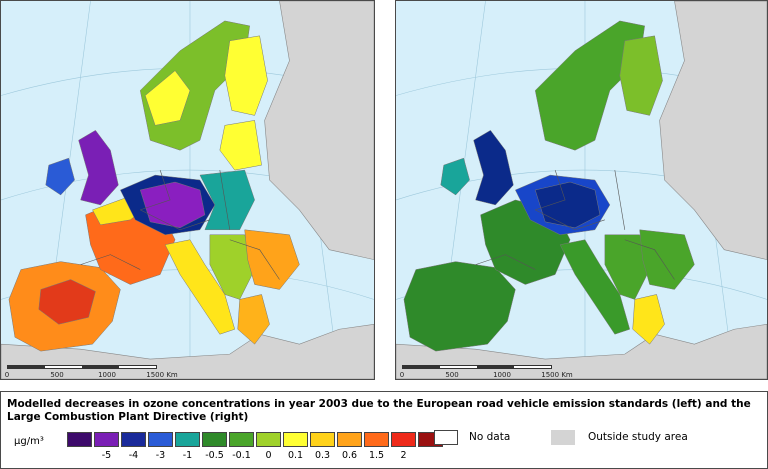  What do you see at coordinates (29, 441) in the screenshot?
I see `legend-unit: µg/m³` at bounding box center [29, 441].